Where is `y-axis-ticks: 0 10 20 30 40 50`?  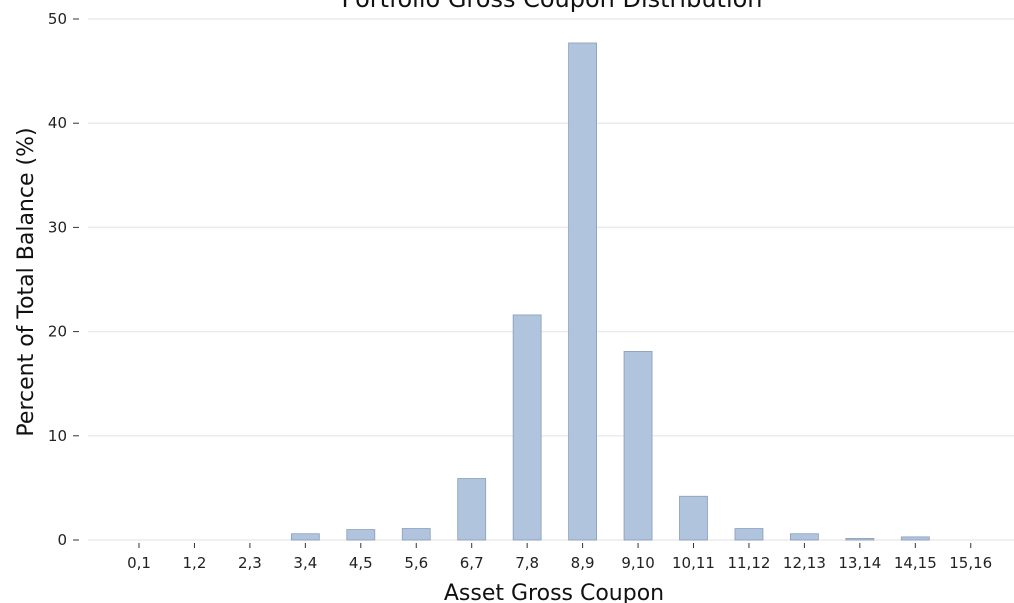 y-axis-ticks: 0 10 20 30 40 50 is located at coordinates (63, 279).